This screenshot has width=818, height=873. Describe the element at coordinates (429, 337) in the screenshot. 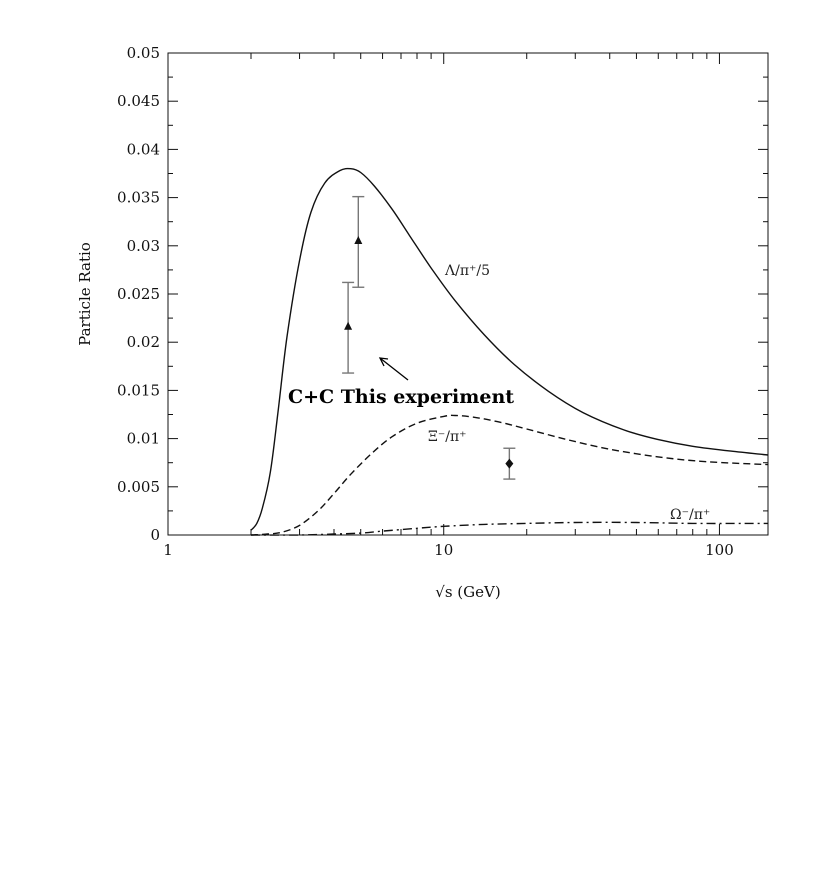

I see `data-points` at that location.